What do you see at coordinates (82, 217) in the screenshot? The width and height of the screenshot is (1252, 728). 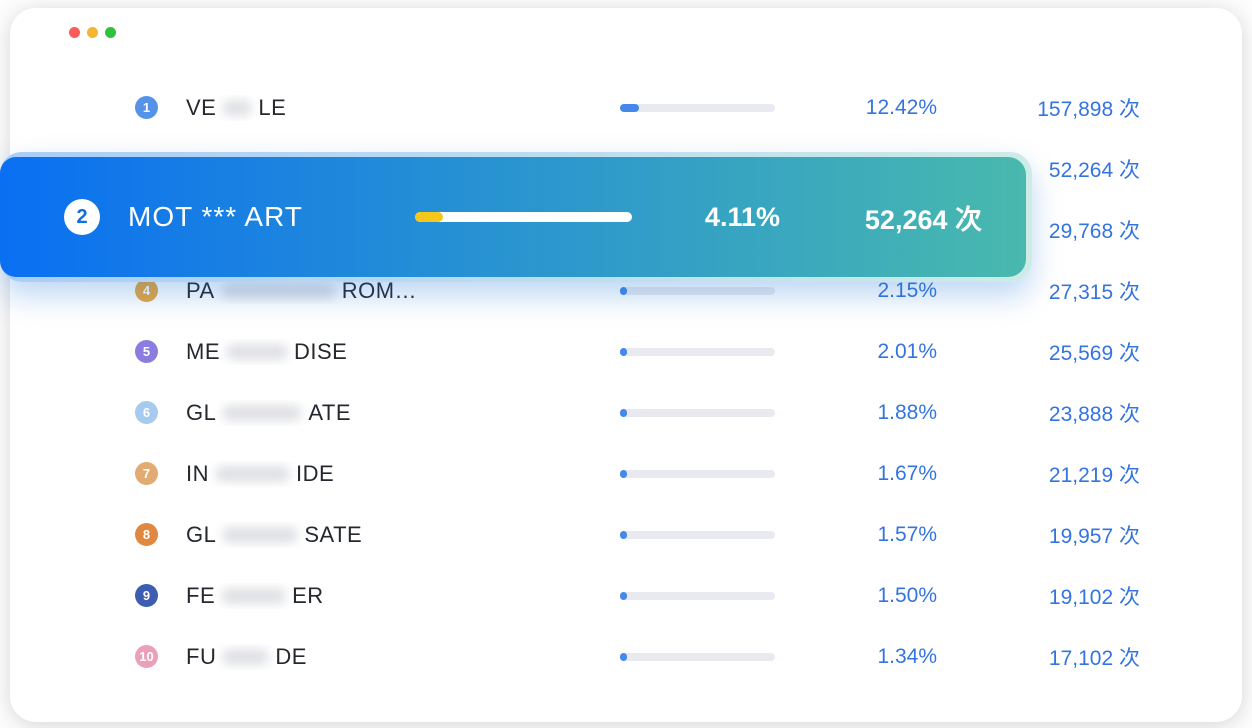 I see `rank-badge: 2` at bounding box center [82, 217].